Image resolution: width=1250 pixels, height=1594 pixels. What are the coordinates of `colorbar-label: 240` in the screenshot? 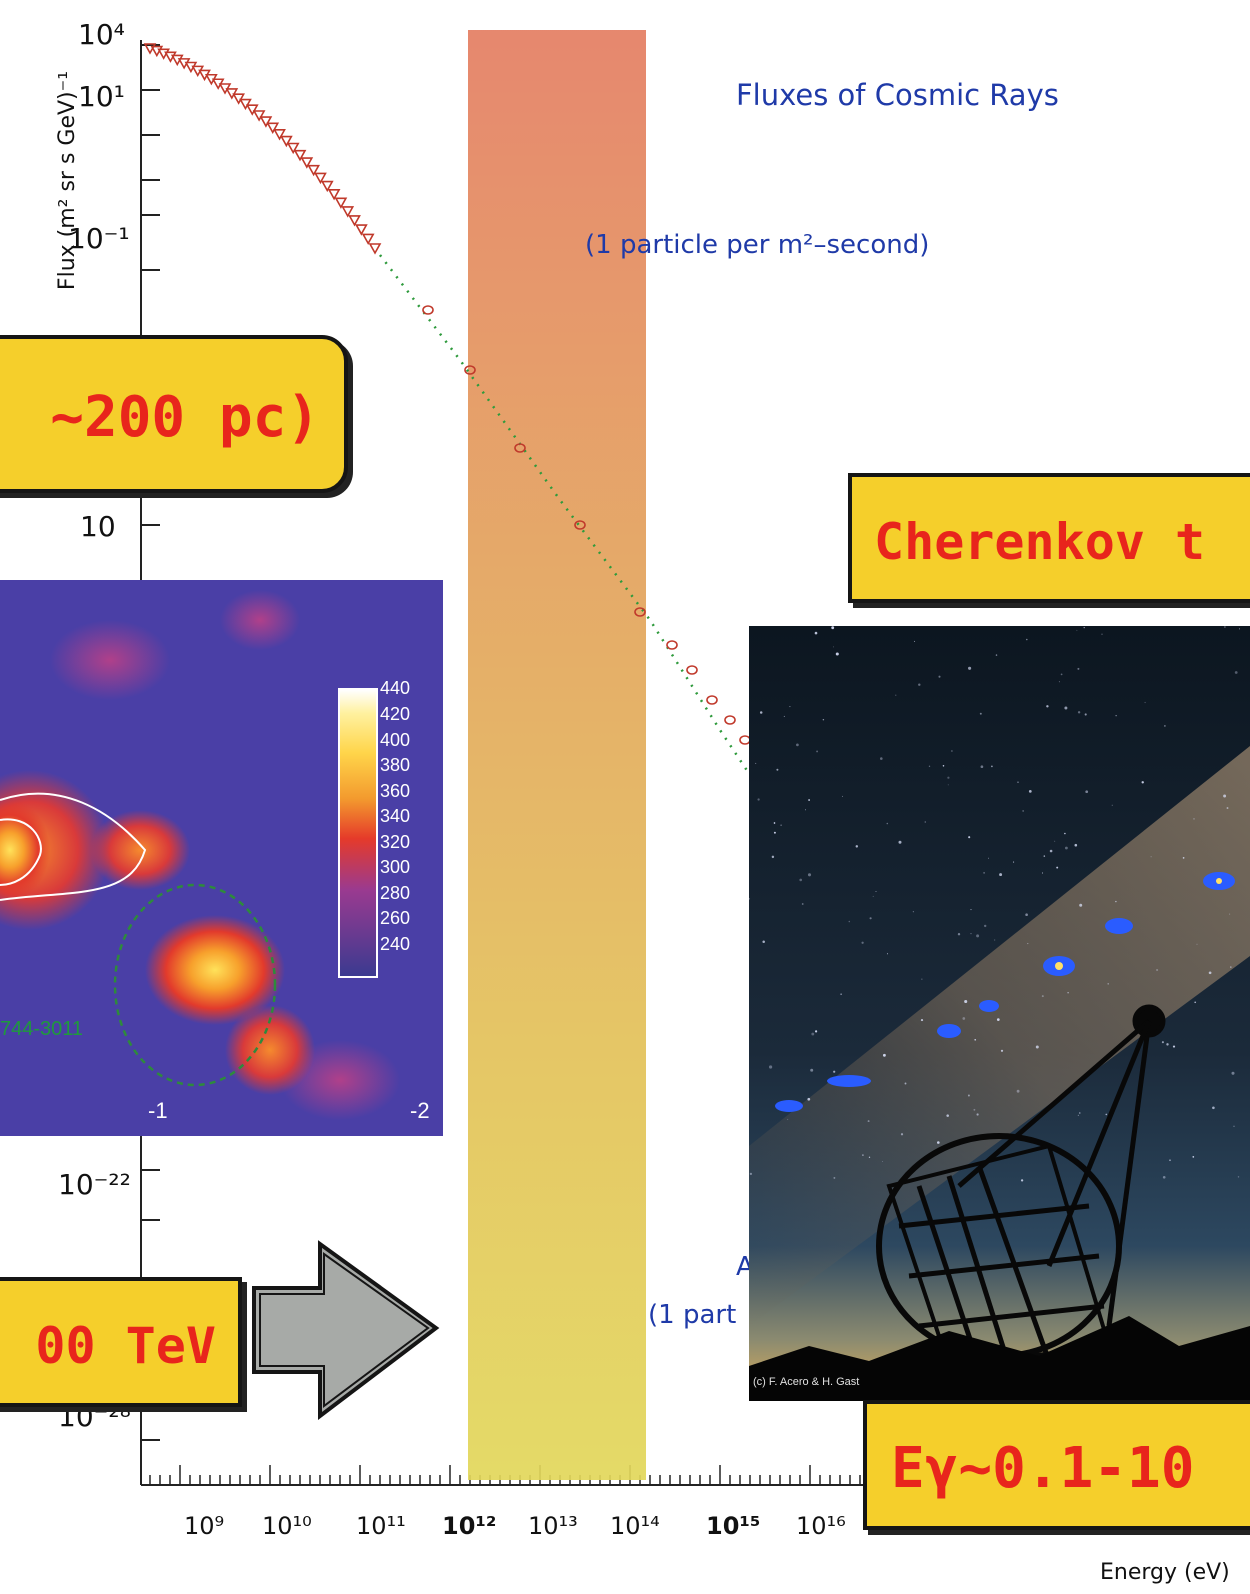 It's located at (395, 944).